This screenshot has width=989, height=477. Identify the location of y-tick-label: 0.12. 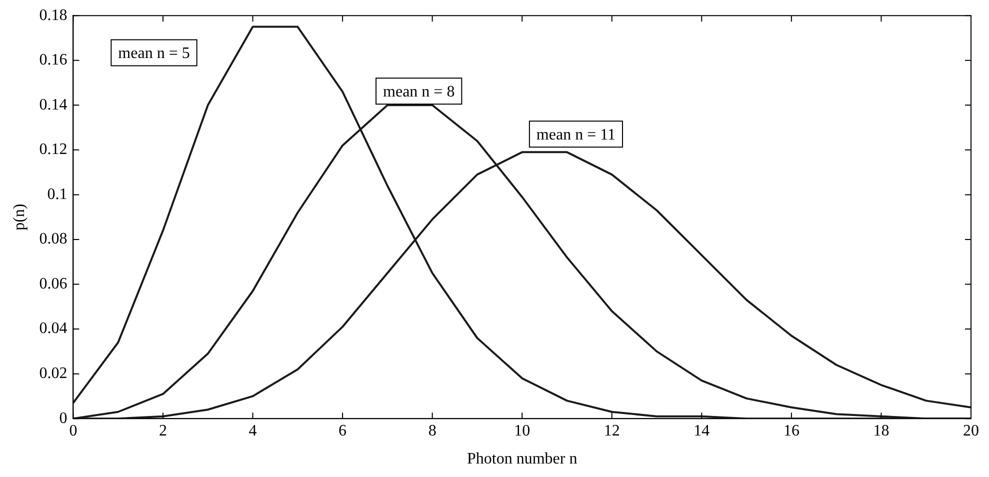
(53, 149).